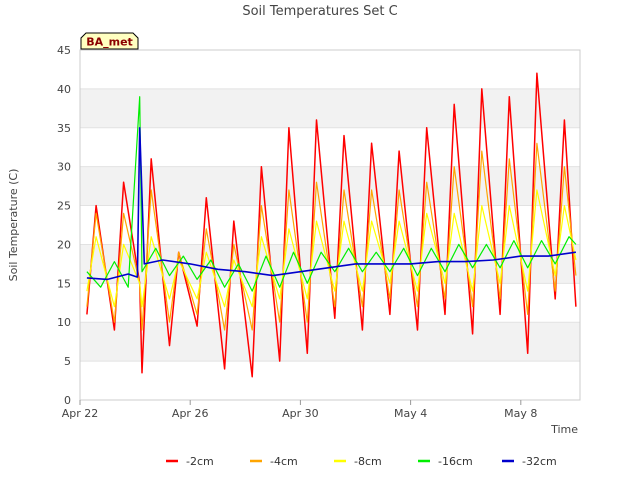 The height and width of the screenshot is (480, 640). What do you see at coordinates (520, 413) in the screenshot?
I see `x-tick-label: May 8` at bounding box center [520, 413].